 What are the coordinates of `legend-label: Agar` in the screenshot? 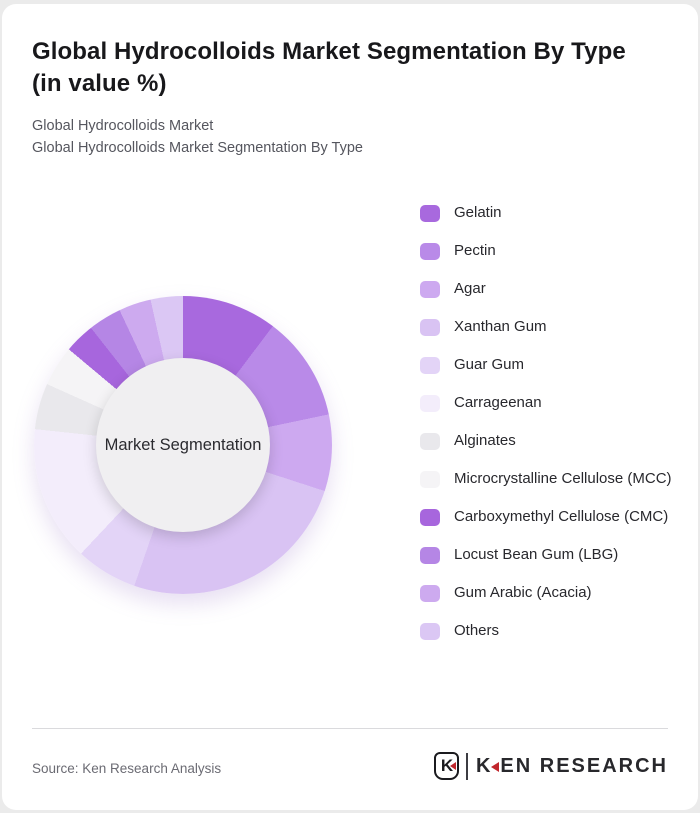 It's located at (470, 288).